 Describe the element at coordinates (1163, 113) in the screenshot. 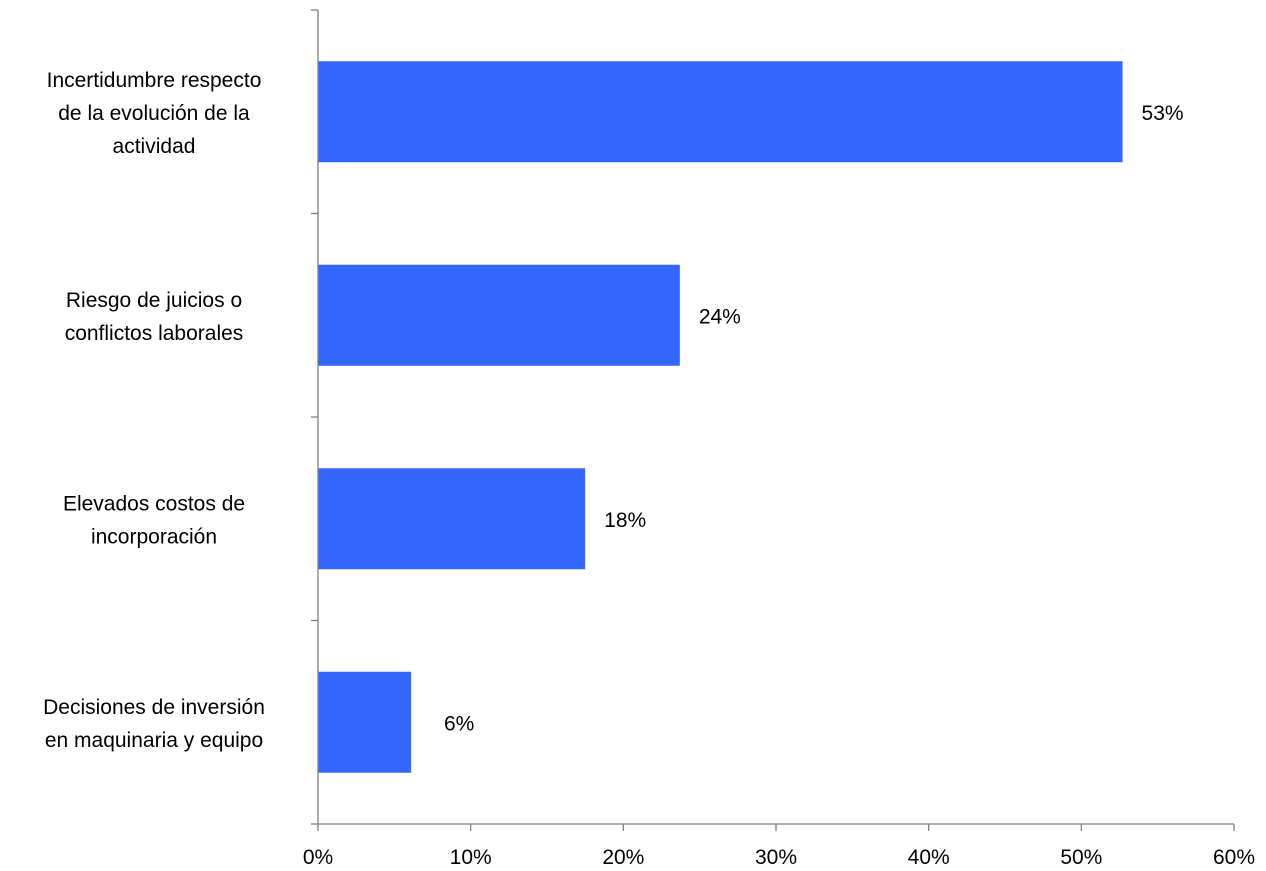

I see `data-label-0: 53%` at that location.